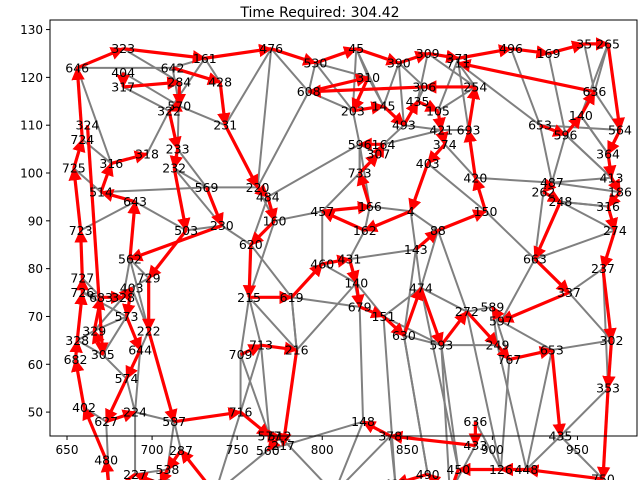 This screenshot has height=480, width=640. Describe the element at coordinates (526, 469) in the screenshot. I see `node-label: 448` at that location.